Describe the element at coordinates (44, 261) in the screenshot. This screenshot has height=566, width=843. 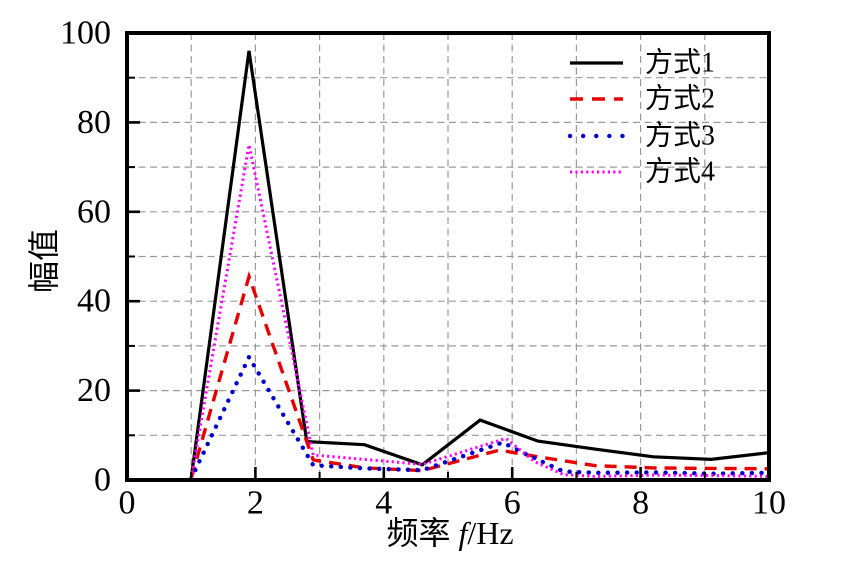
I see `y-axis-title: 幅值` at that location.